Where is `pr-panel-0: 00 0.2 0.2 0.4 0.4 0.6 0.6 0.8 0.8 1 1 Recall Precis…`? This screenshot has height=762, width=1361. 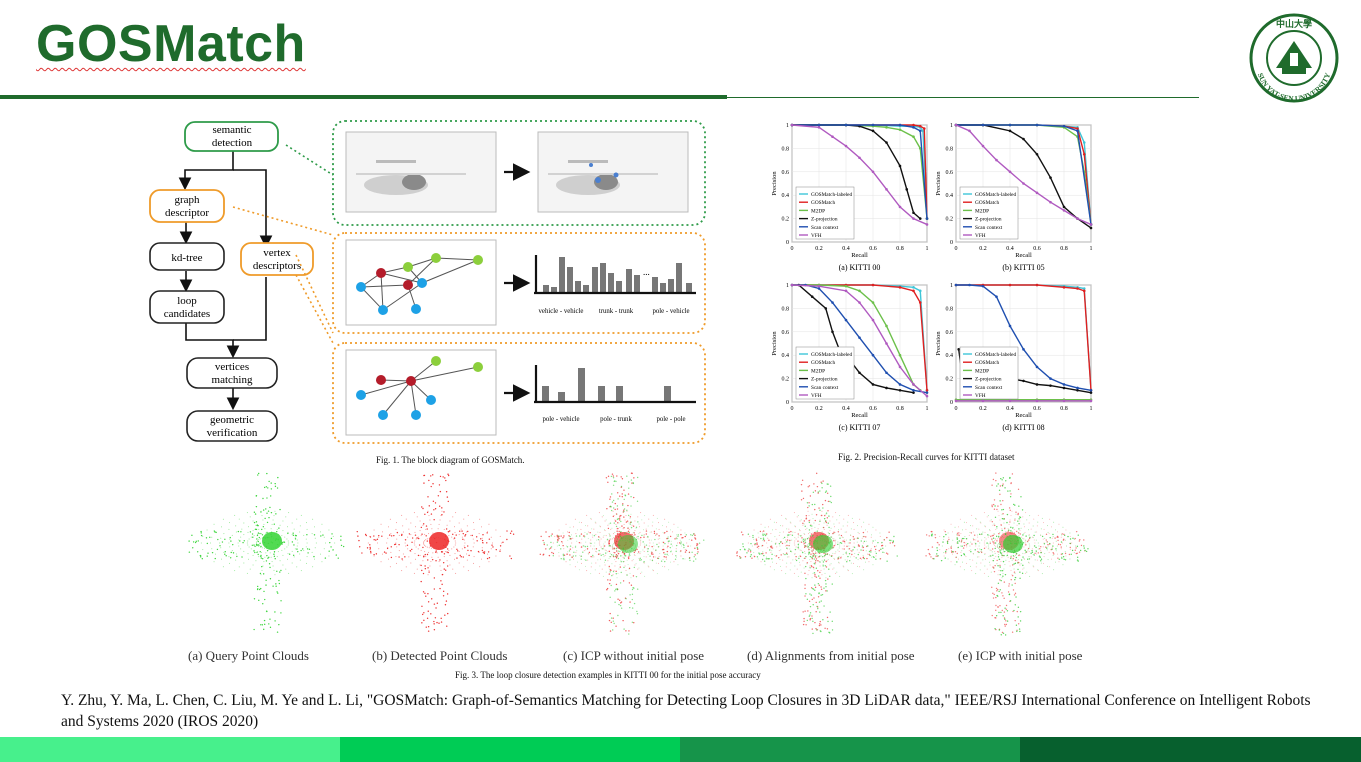
pr-panel-0: 00 0.2 0.2 0.4 0.4 0.6 0.6 0.8 0.8 1 1 Recall Precis… is located at coordinates (850, 197).